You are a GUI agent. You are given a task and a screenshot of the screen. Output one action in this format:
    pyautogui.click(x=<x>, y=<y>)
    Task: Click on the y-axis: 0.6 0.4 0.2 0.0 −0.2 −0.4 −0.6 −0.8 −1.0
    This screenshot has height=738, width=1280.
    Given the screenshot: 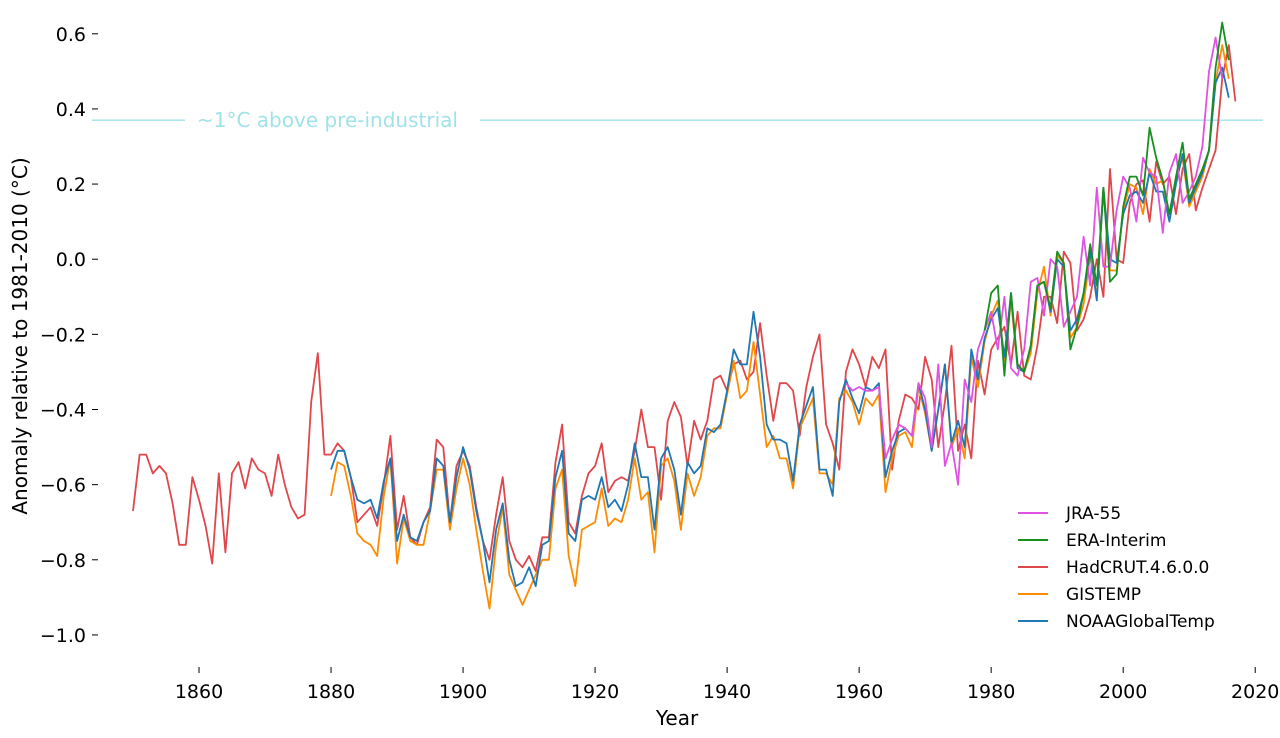 What is the action you would take?
    pyautogui.click(x=69, y=335)
    